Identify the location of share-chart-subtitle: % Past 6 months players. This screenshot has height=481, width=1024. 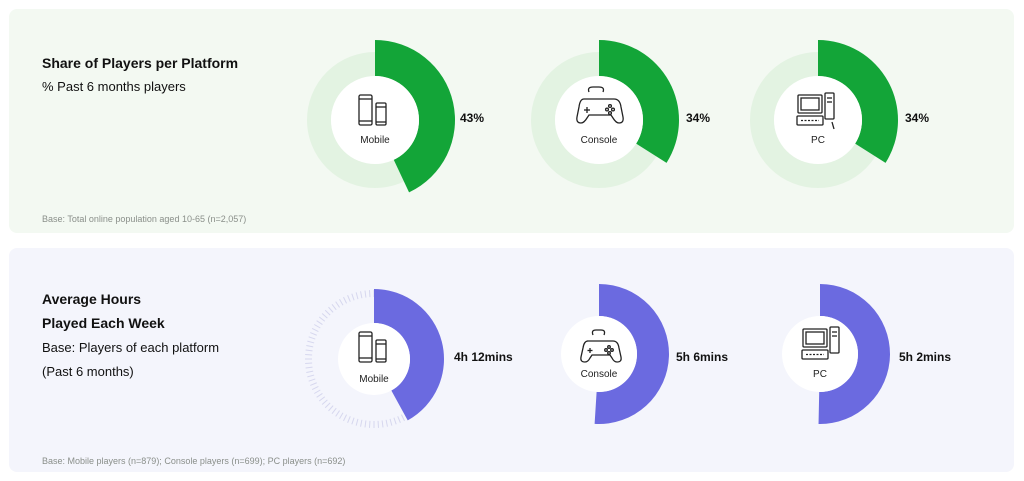
(114, 86).